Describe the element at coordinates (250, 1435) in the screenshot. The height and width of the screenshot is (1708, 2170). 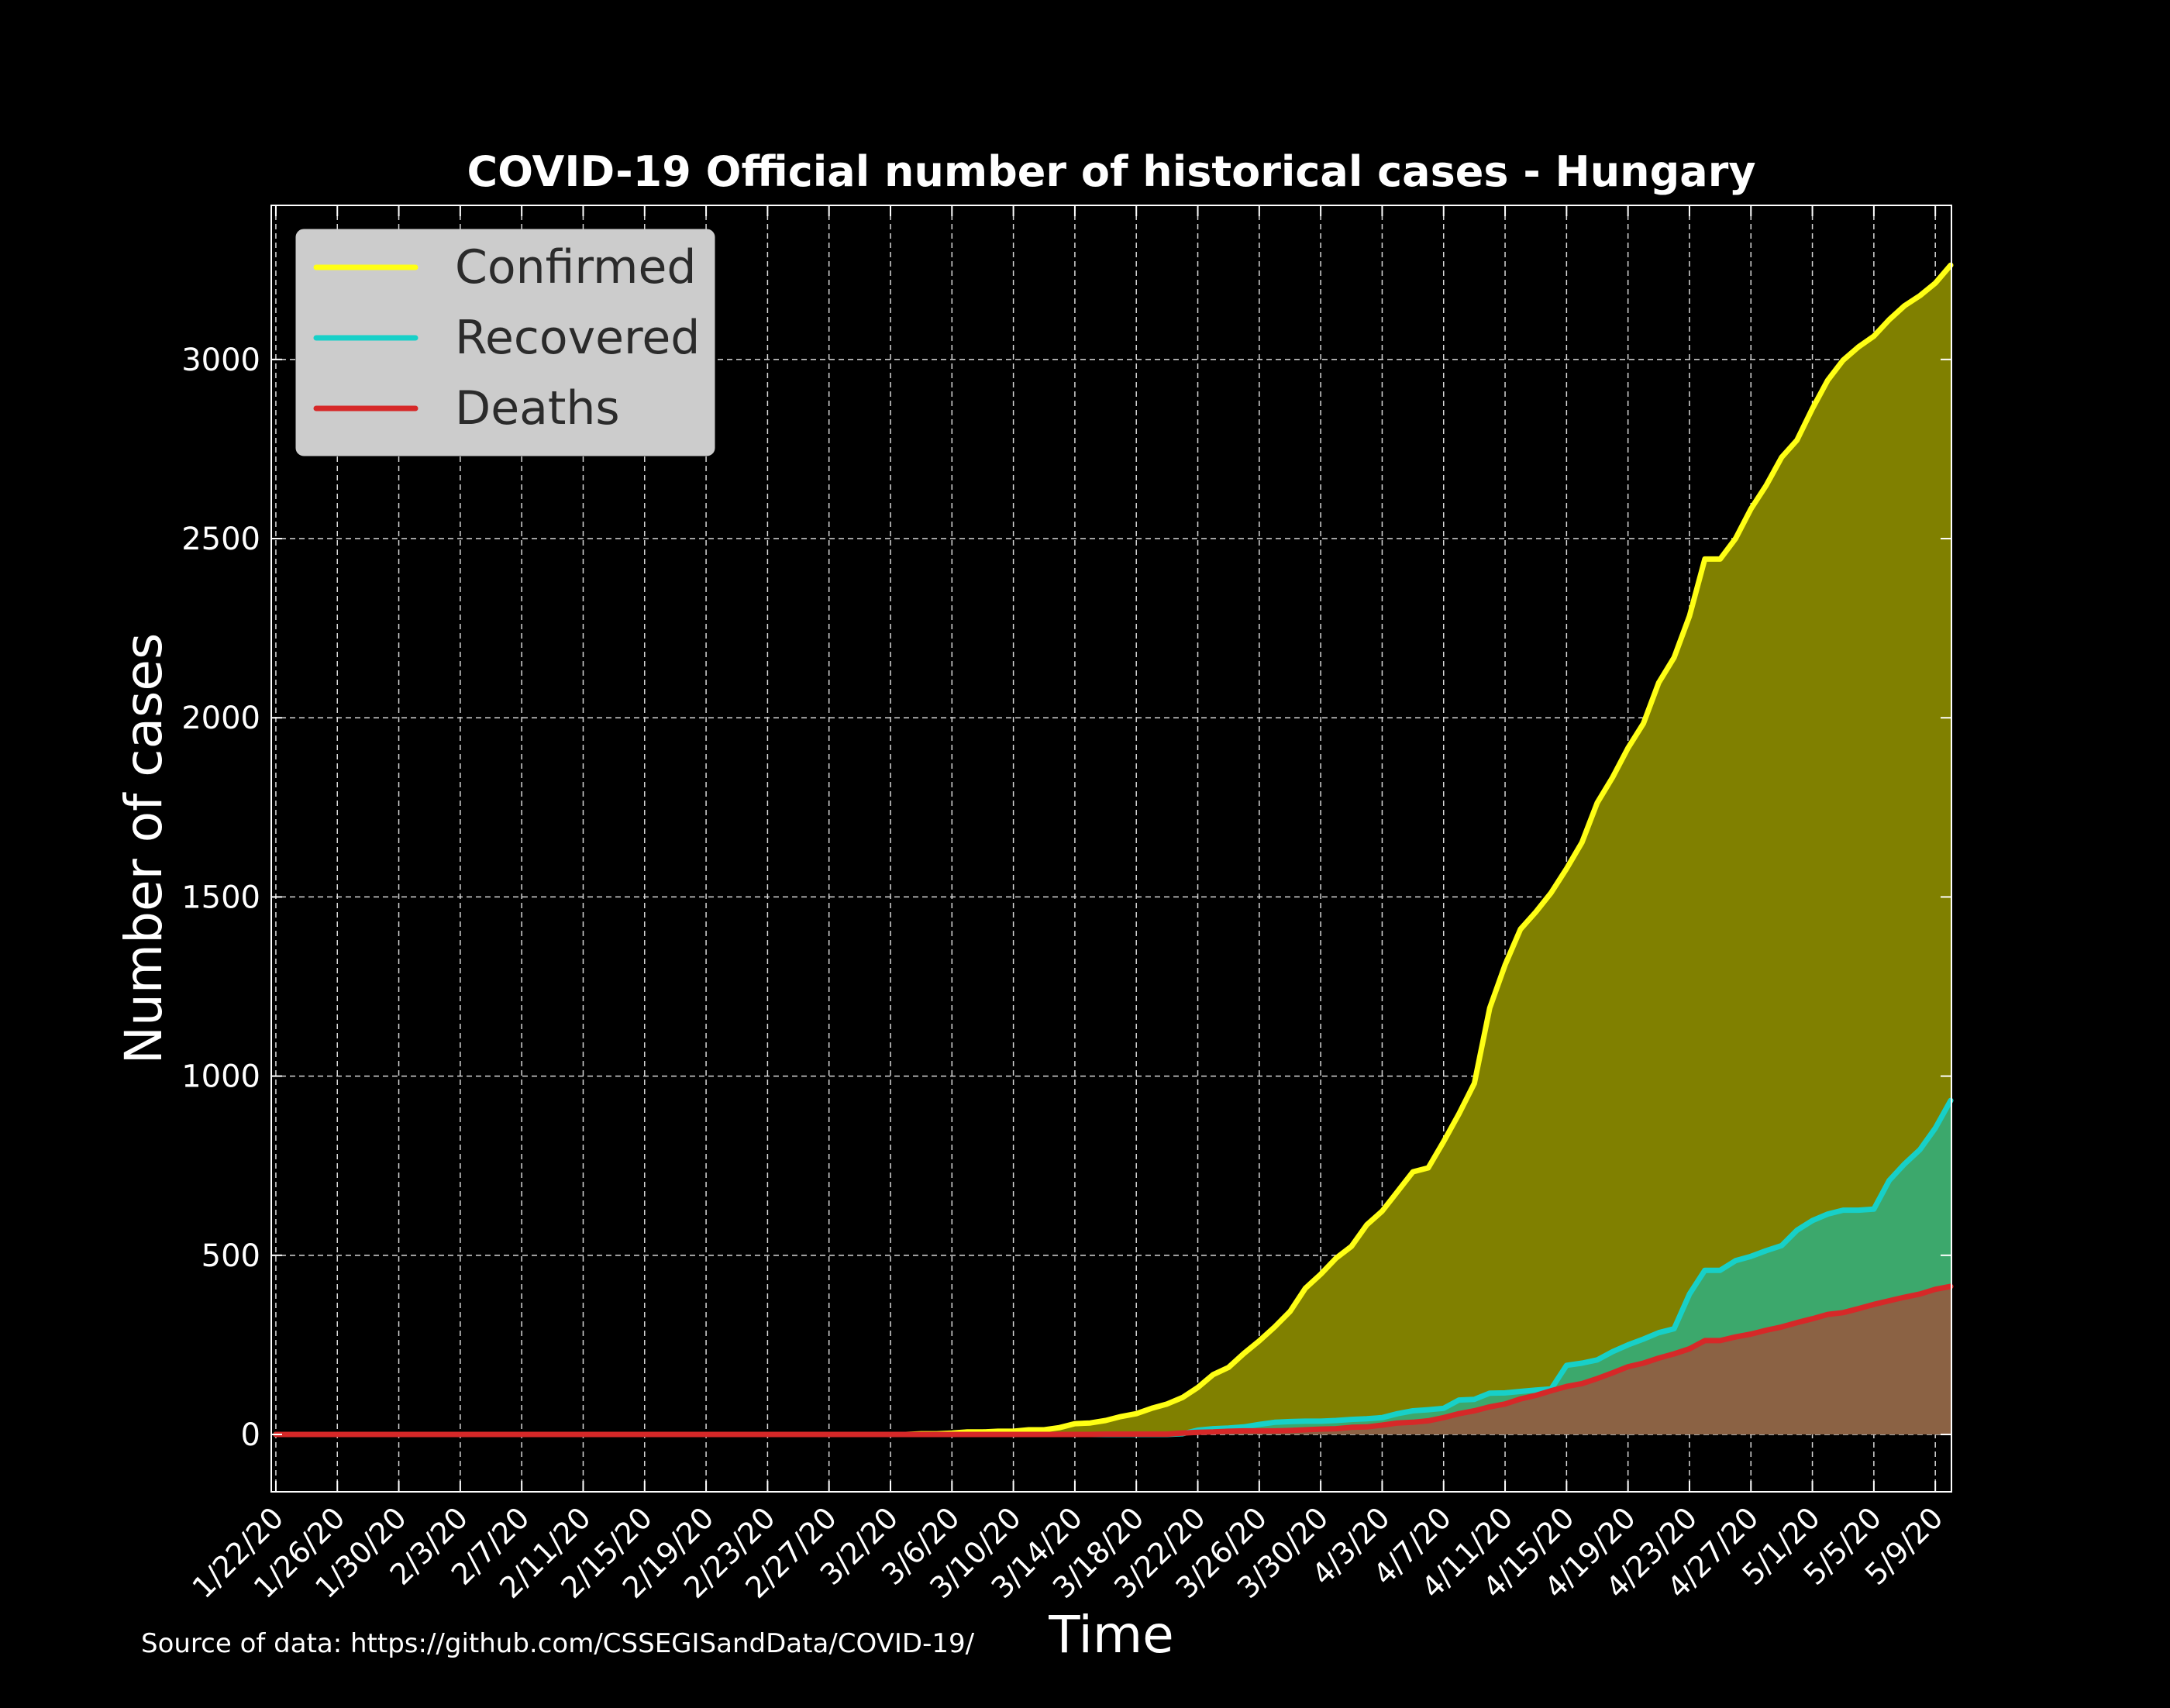
I see `y-tick-label: 0` at that location.